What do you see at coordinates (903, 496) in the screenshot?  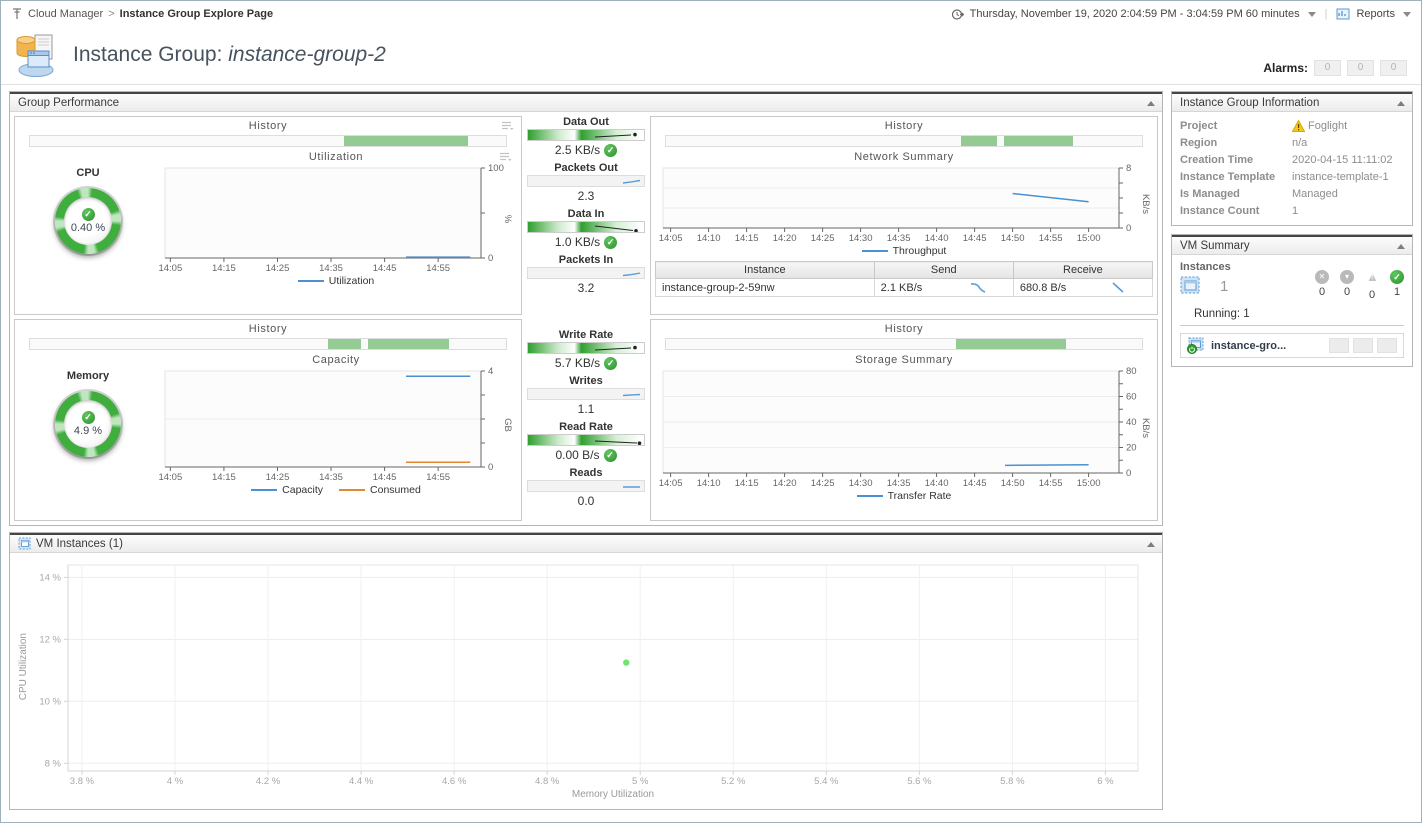 I see `legend-item: Transfer Rate` at bounding box center [903, 496].